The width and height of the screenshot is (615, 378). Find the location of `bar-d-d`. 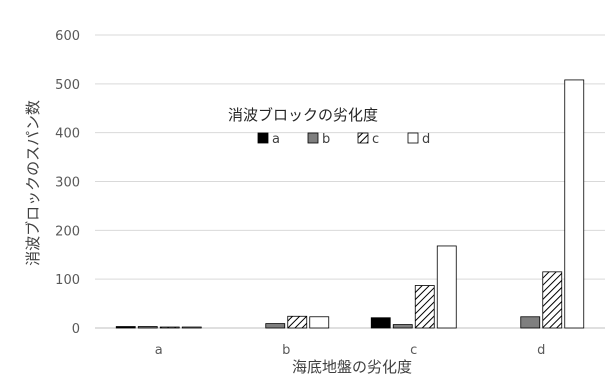

bar-d-d is located at coordinates (574, 204).